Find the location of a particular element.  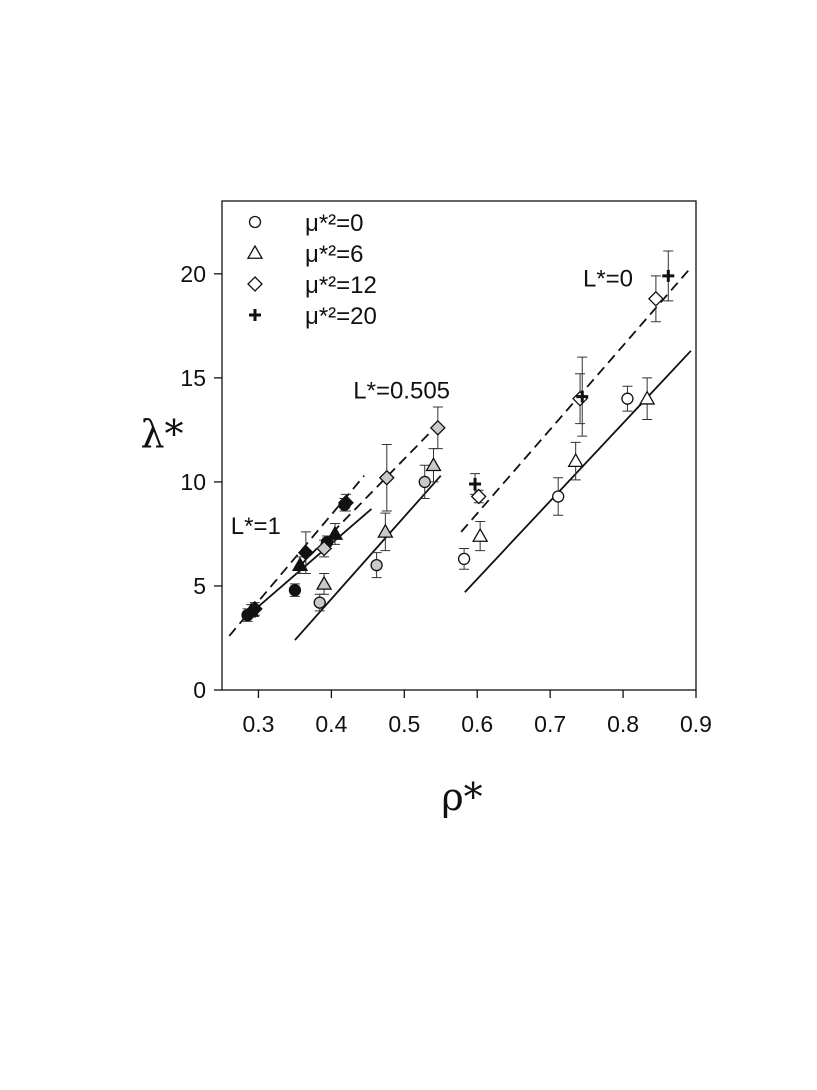

x-tick-label: 0.7 is located at coordinates (550, 724).